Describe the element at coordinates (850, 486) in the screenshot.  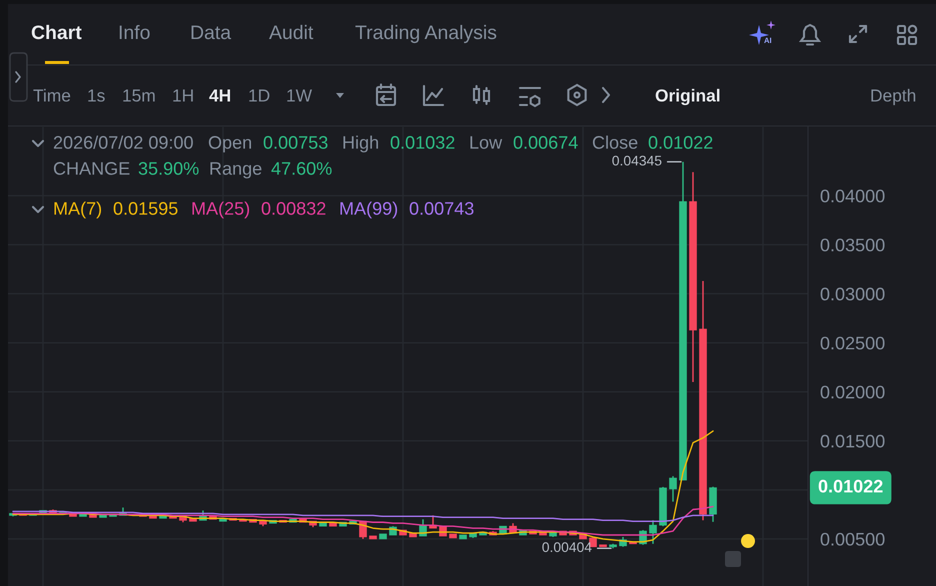
I see `text: 0.01022` at that location.